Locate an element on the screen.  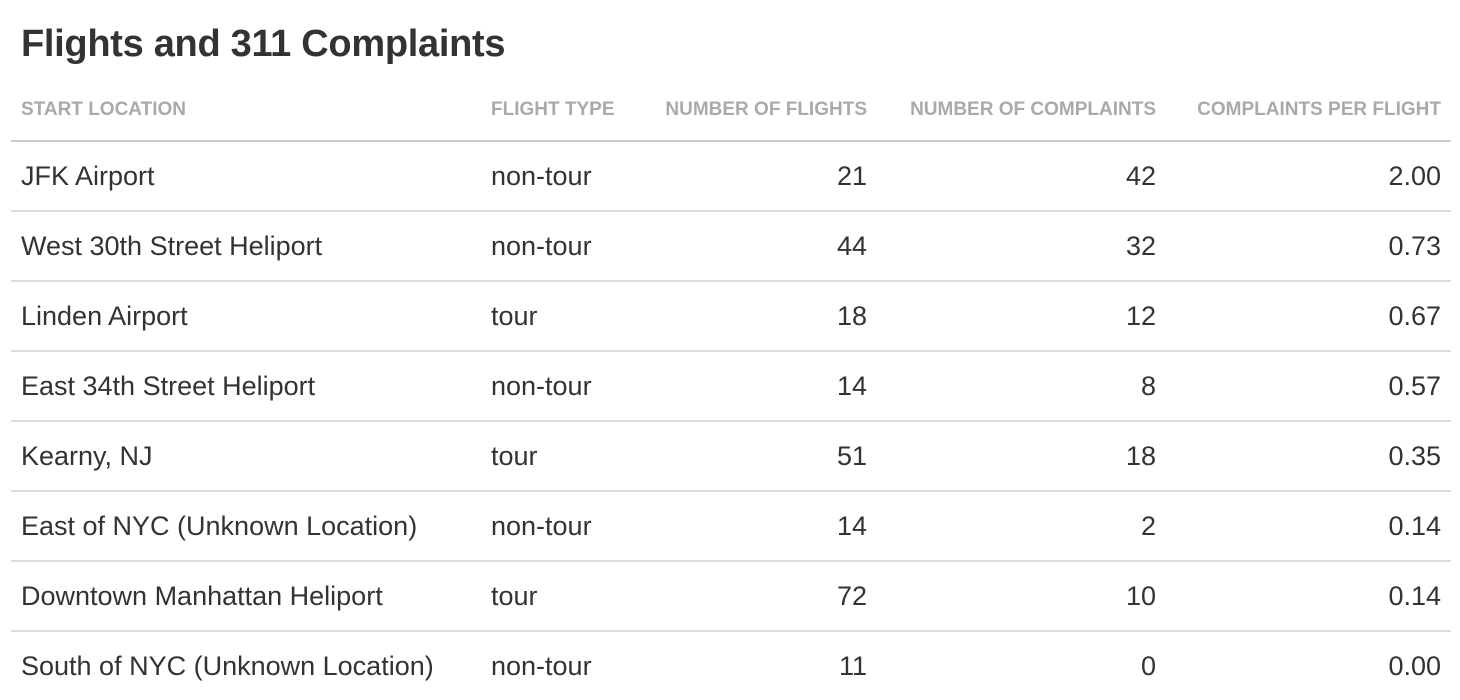
table-row: JFK Airport non-tour 21 42 2.00 is located at coordinates (731, 176).